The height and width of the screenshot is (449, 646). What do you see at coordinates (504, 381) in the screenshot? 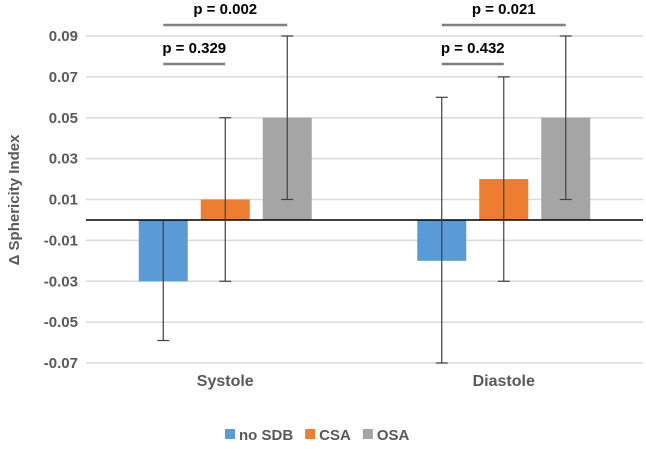
I see `category-label: Diastole` at bounding box center [504, 381].